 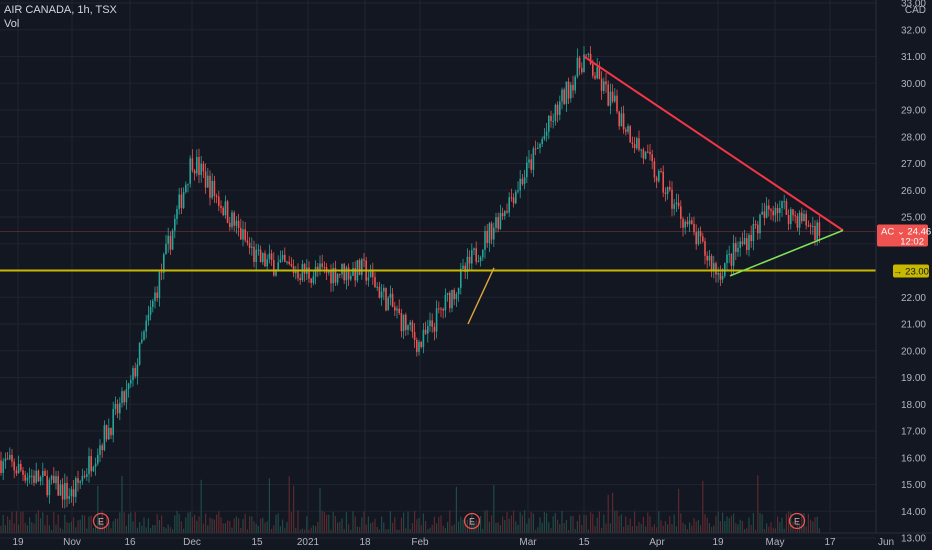 I want to click on symbol-title: AIR CANADA, 1h, TSX, so click(x=60, y=10).